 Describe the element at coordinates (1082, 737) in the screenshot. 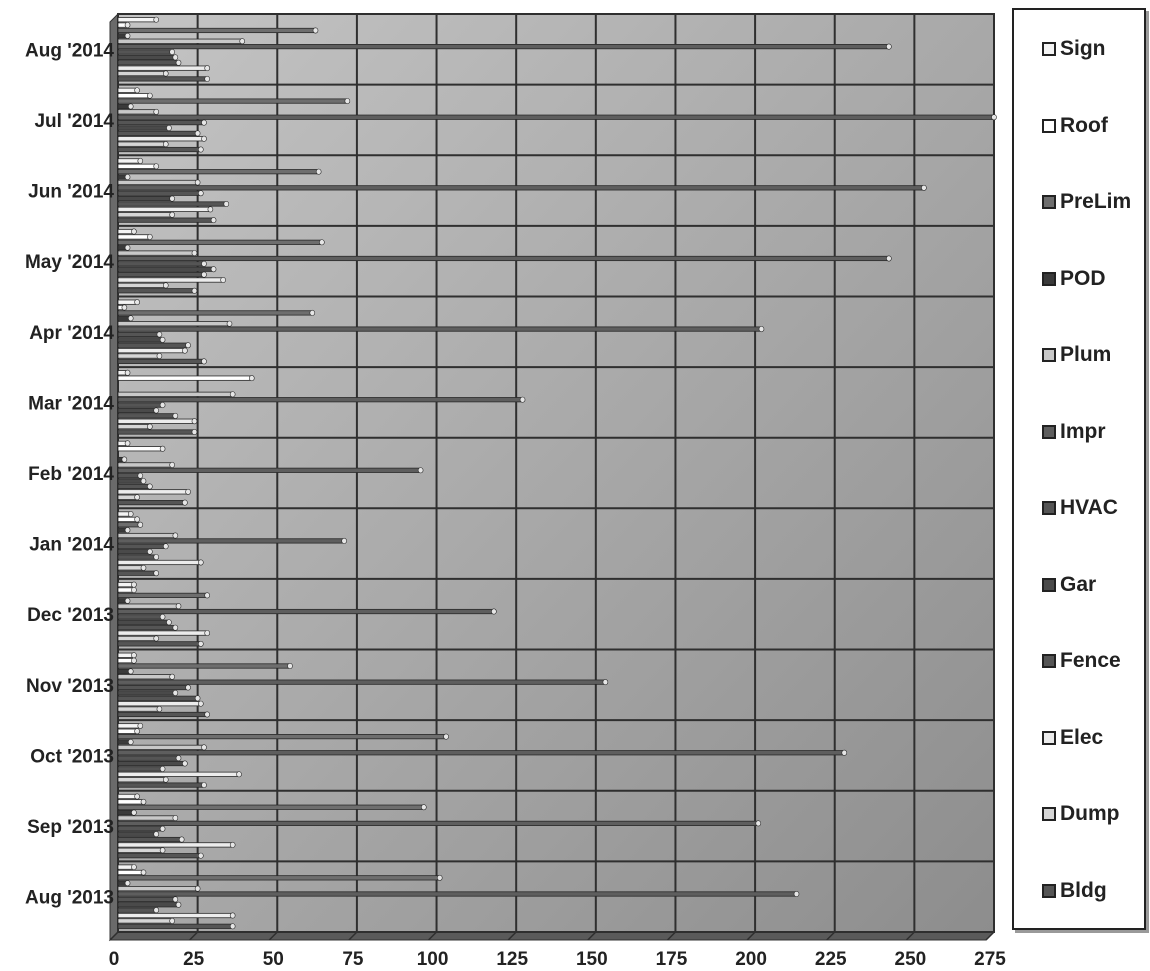

I see `legend-label: Elec` at that location.